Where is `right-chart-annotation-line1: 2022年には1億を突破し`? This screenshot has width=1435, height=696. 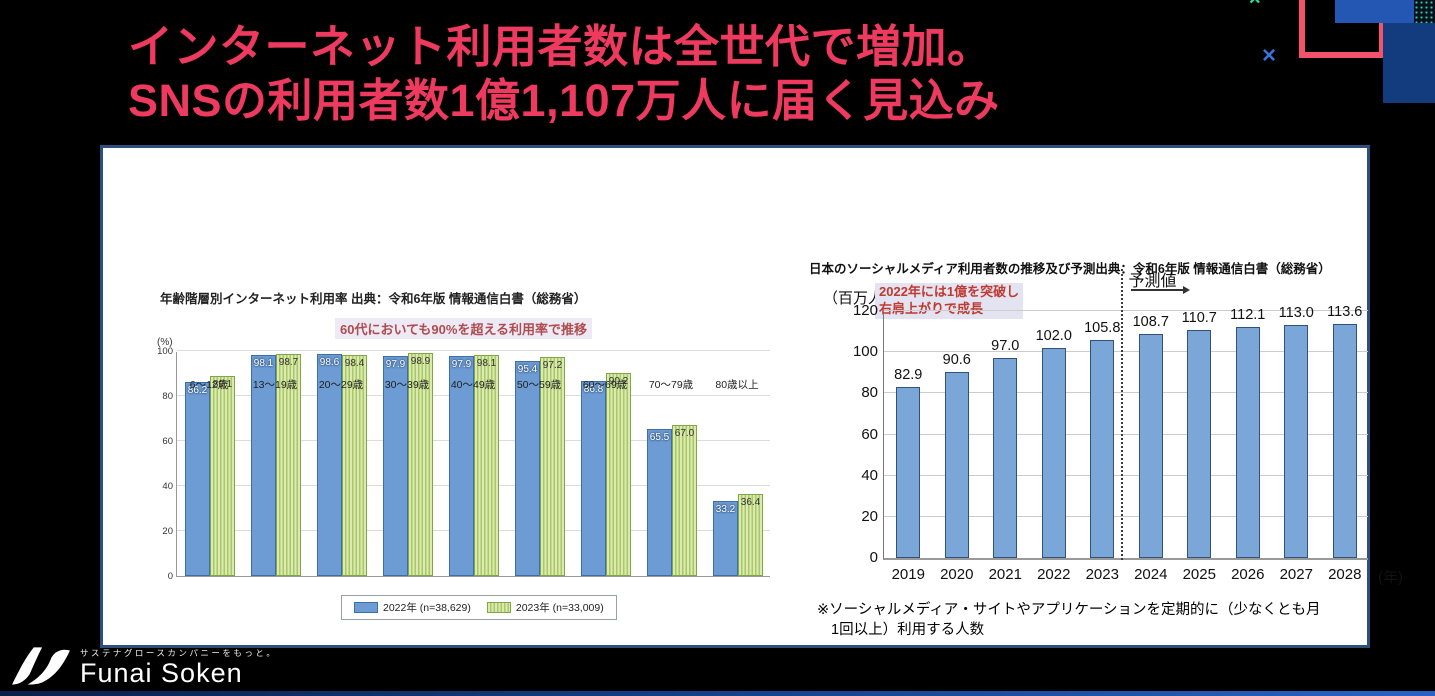
right-chart-annotation-line1: 2022年には1億を突破し is located at coordinates (949, 291).